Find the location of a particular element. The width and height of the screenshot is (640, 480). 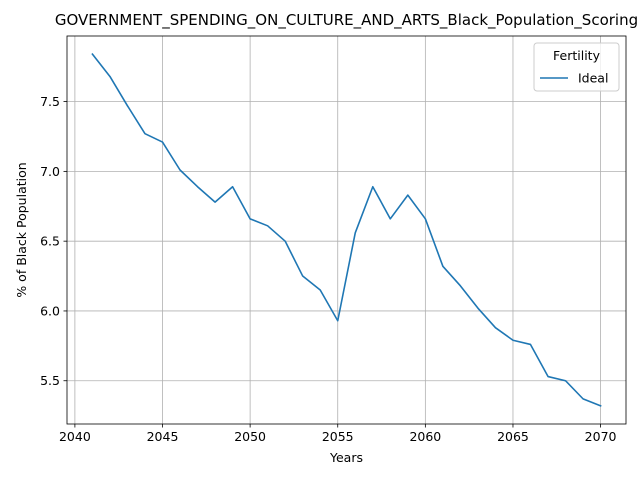

legend: Fertility Ideal is located at coordinates (576, 67).